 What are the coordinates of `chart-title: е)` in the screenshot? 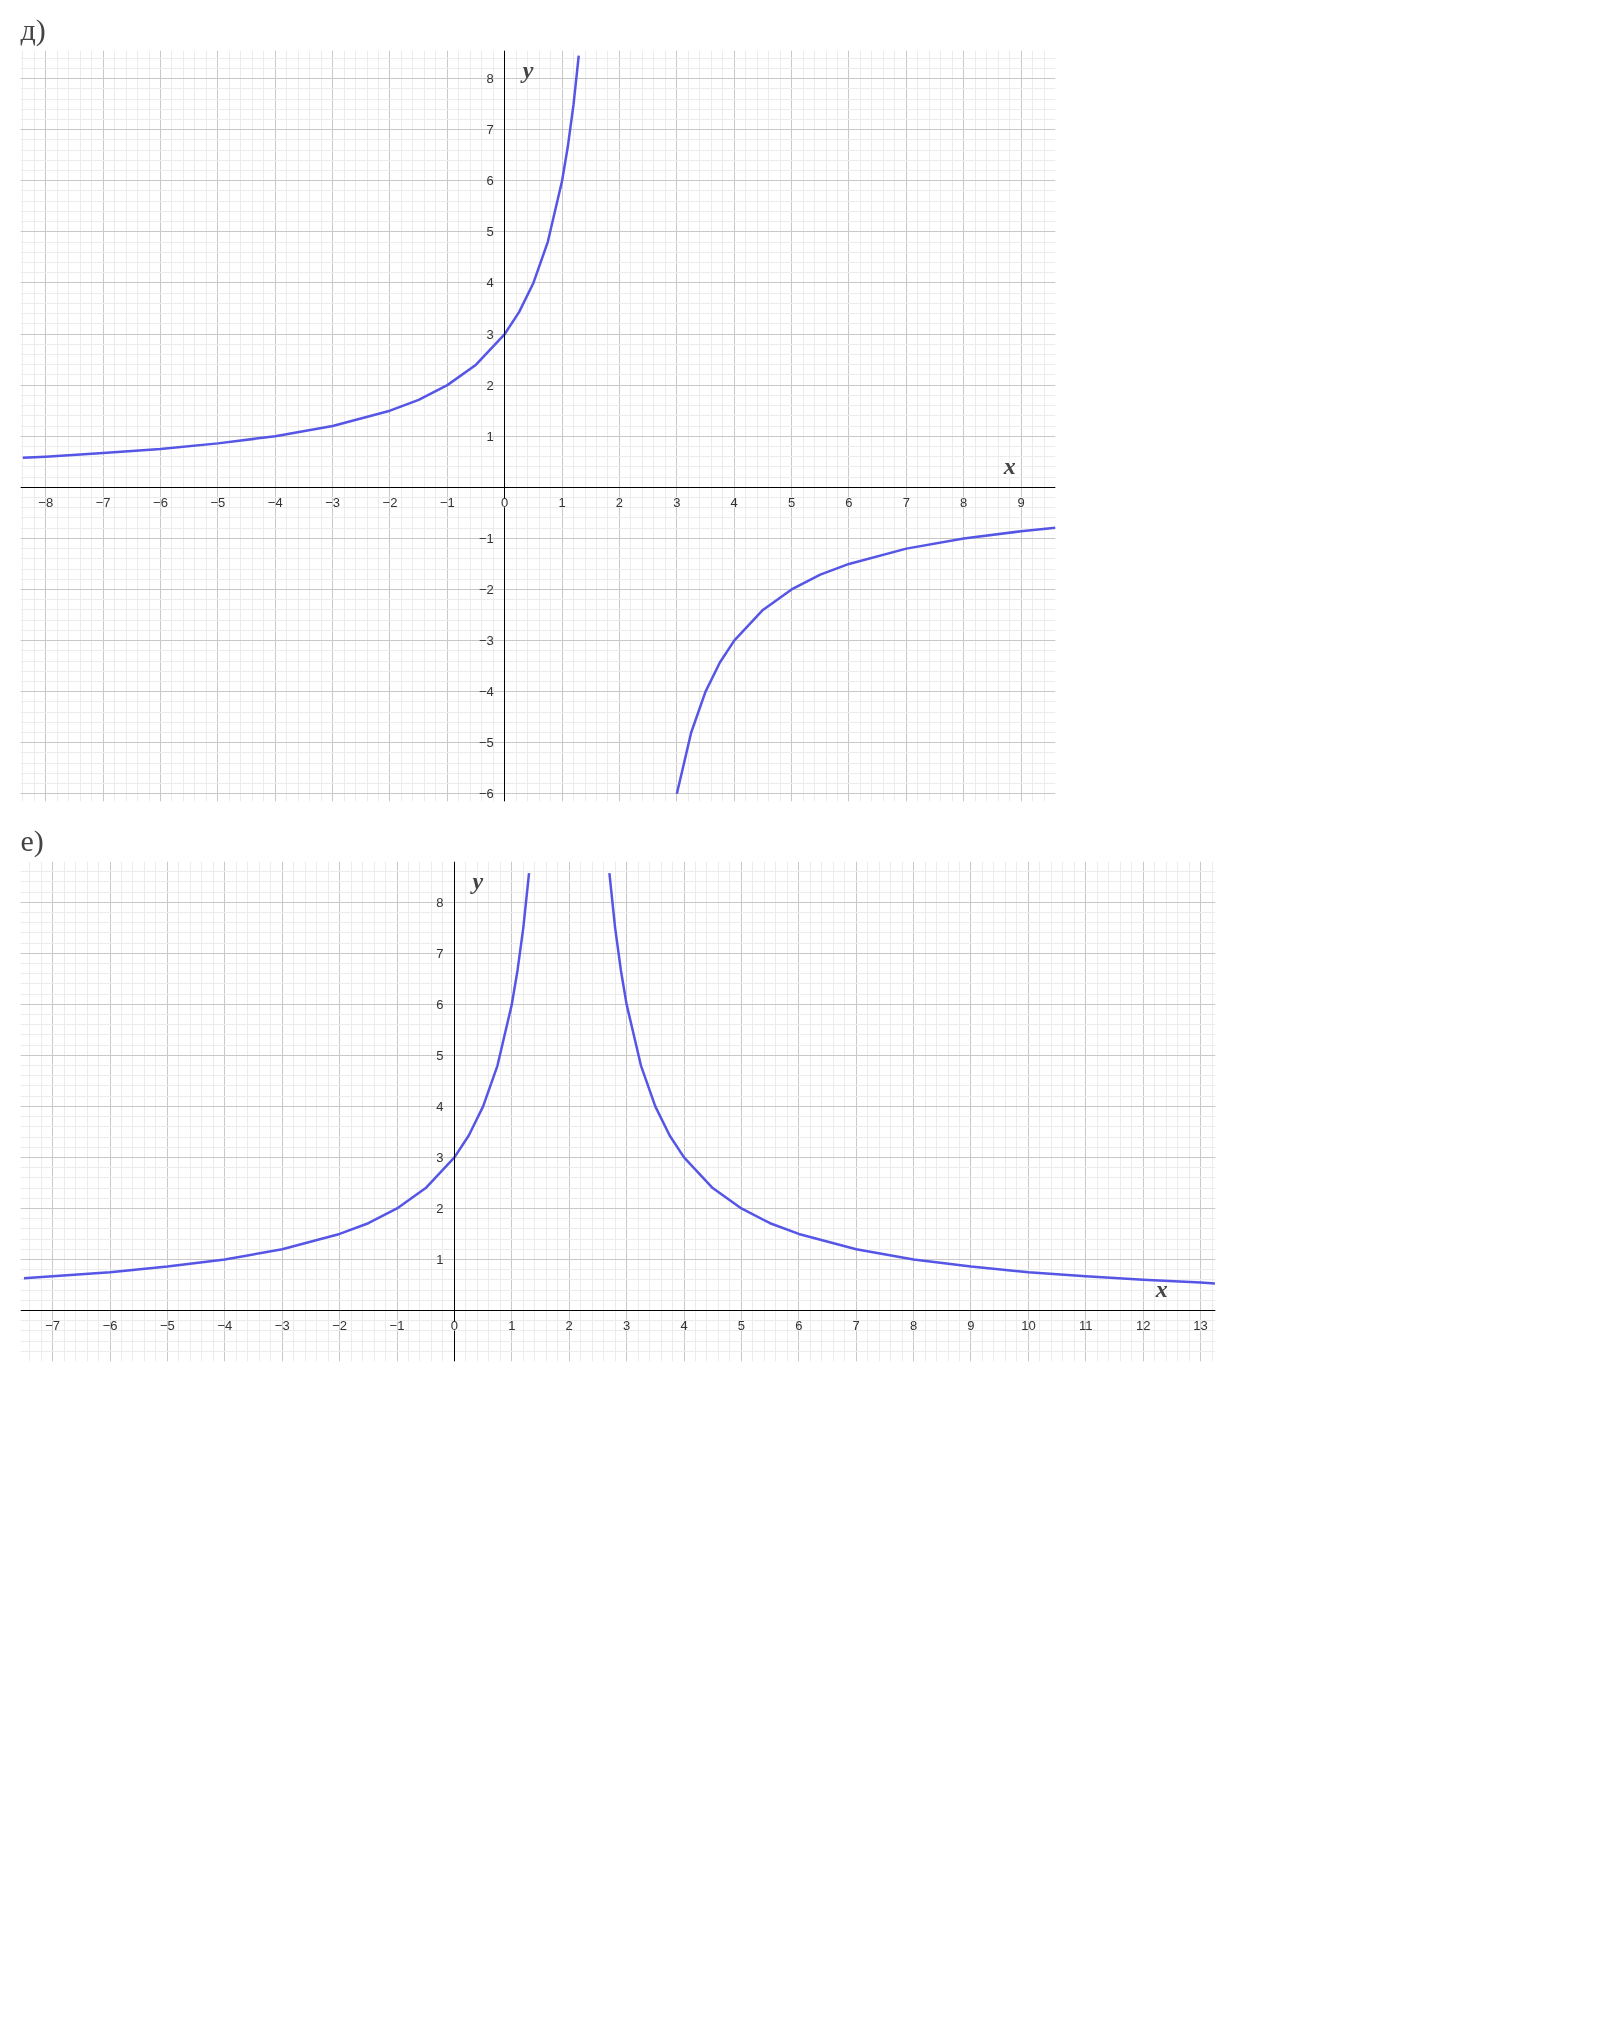 It's located at (32, 840).